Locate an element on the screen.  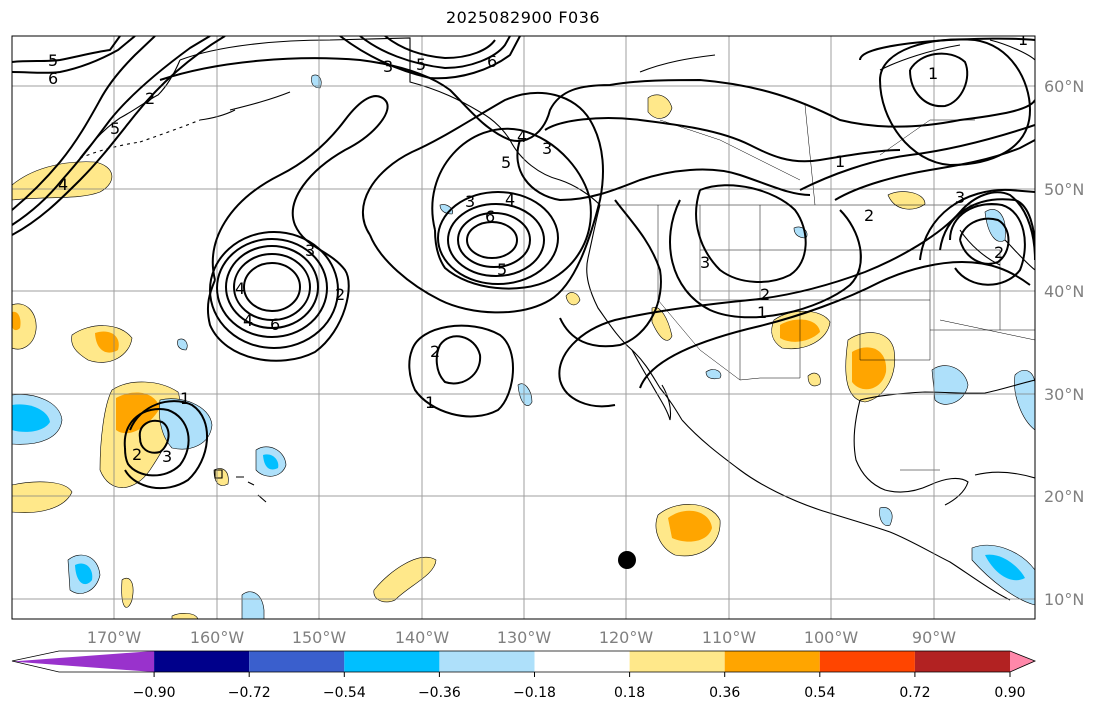
lon-label: 110°W is located at coordinates (729, 637).